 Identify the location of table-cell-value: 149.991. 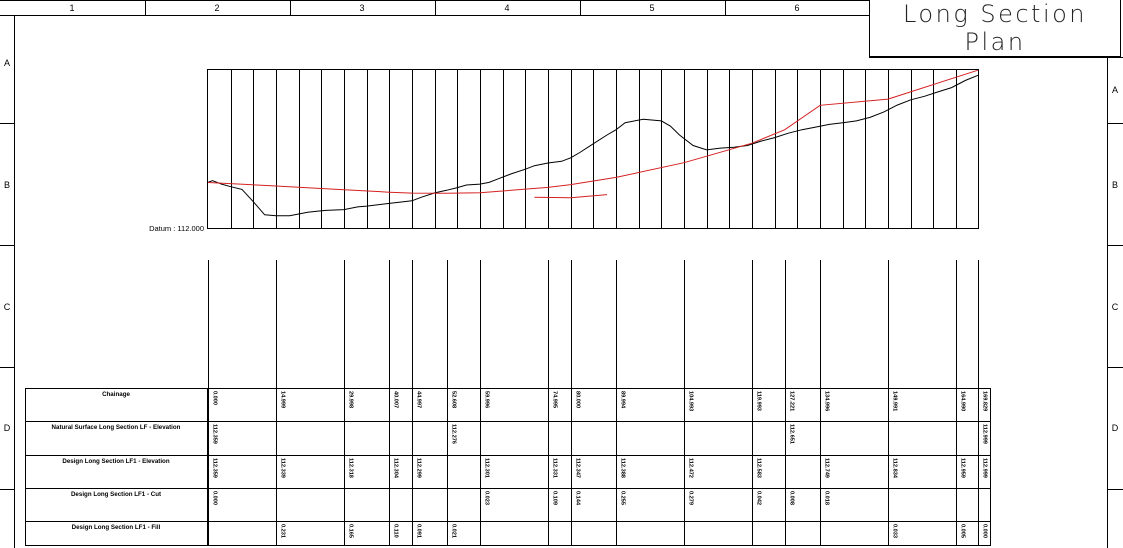
(895, 401).